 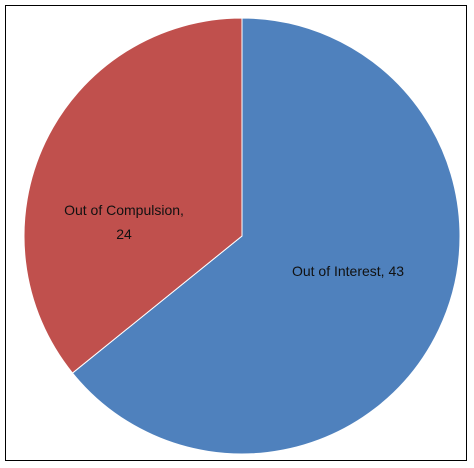 What do you see at coordinates (234, 240) in the screenshot?
I see `pie-data-labels: Out of Interest, 43 Out of Compulsion, 24` at bounding box center [234, 240].